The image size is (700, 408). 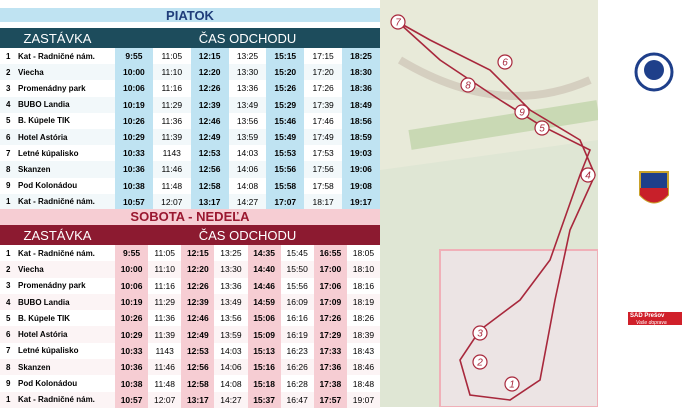 I want to click on stop-number: 7, so click(x=8, y=153).